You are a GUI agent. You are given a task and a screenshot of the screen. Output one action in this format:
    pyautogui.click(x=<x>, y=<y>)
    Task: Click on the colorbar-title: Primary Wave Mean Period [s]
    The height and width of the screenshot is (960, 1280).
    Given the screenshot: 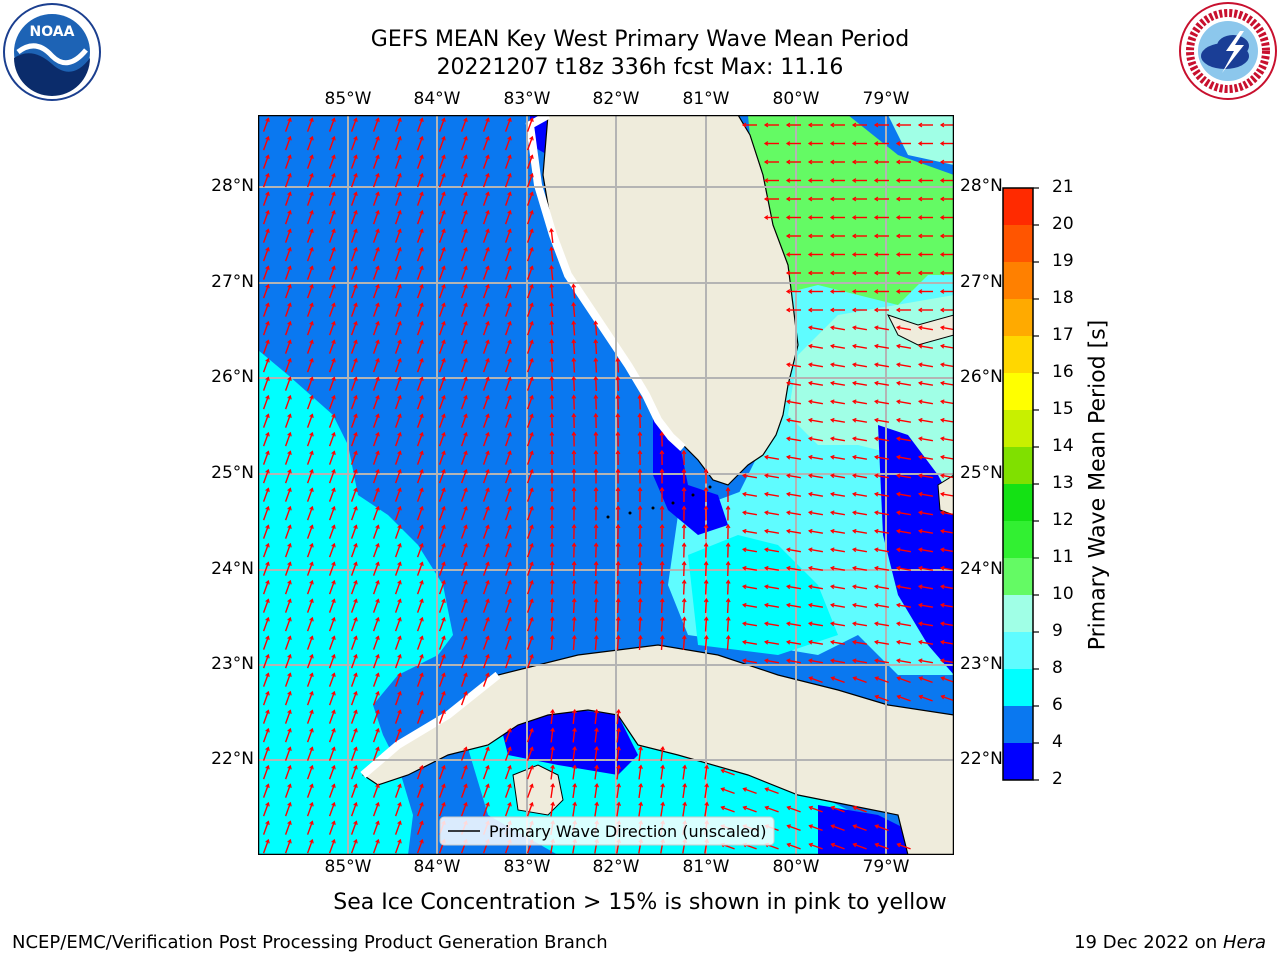 What is the action you would take?
    pyautogui.click(x=1098, y=485)
    